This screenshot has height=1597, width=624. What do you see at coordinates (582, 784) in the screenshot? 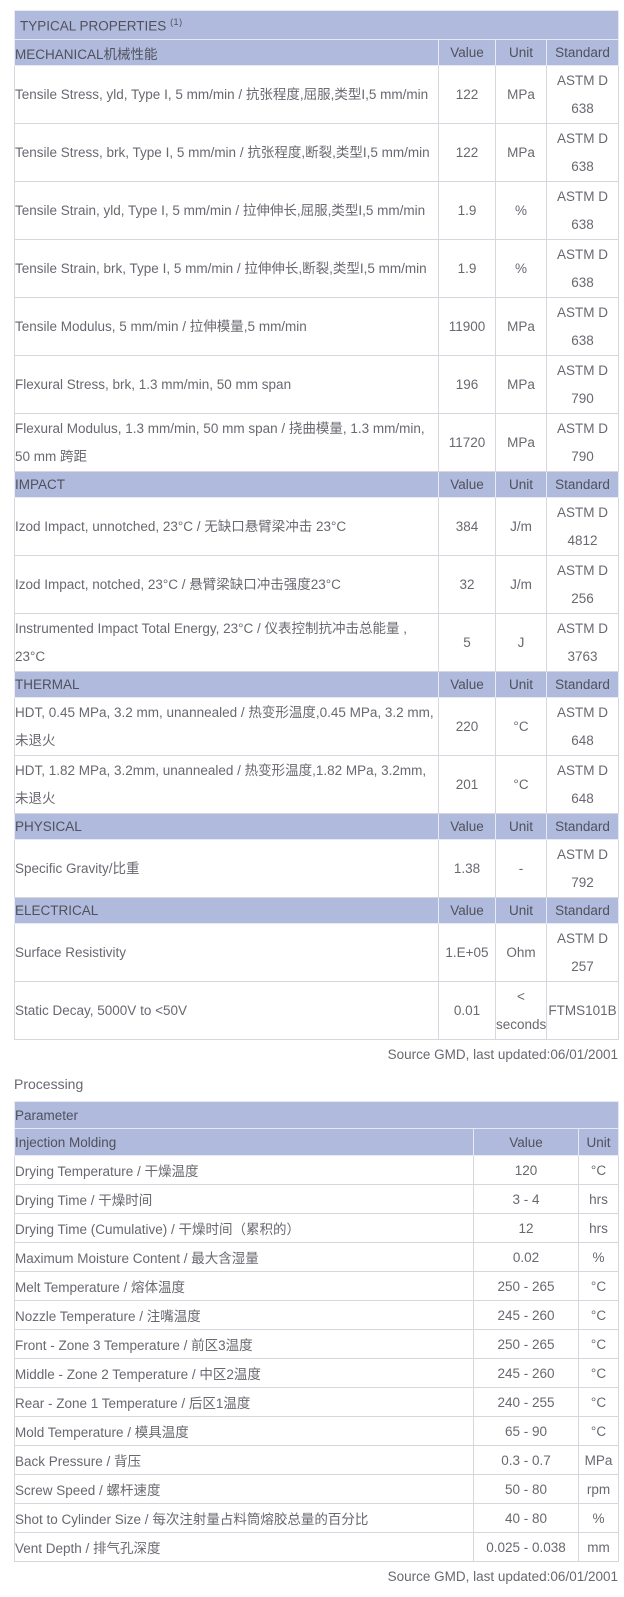
I see `property-standard-cell: ASTM D 648` at bounding box center [582, 784].